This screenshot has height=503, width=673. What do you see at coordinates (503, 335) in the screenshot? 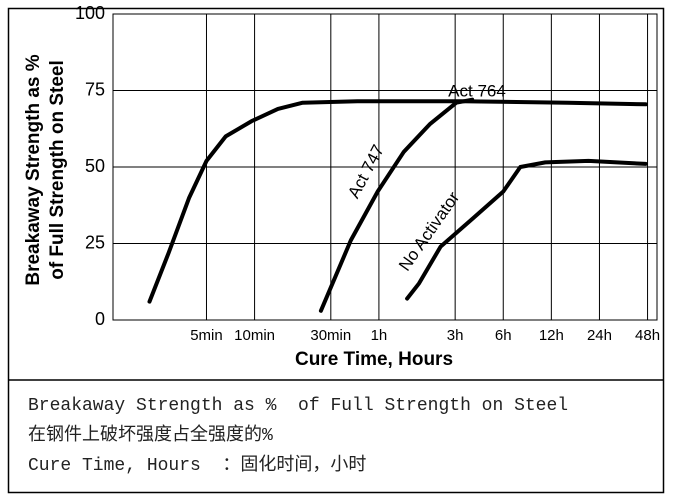
I see `x-tick-label: 6h` at bounding box center [503, 335].